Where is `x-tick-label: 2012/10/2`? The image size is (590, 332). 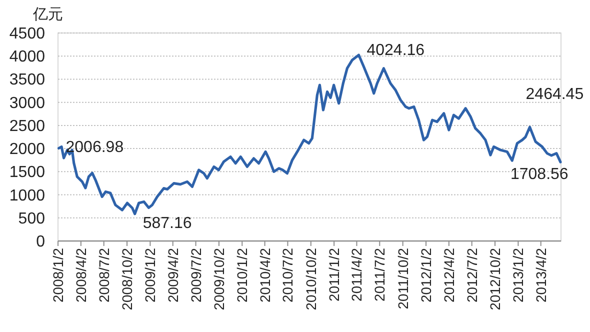 x-tick-label: 2012/10/2 is located at coordinates (495, 279).